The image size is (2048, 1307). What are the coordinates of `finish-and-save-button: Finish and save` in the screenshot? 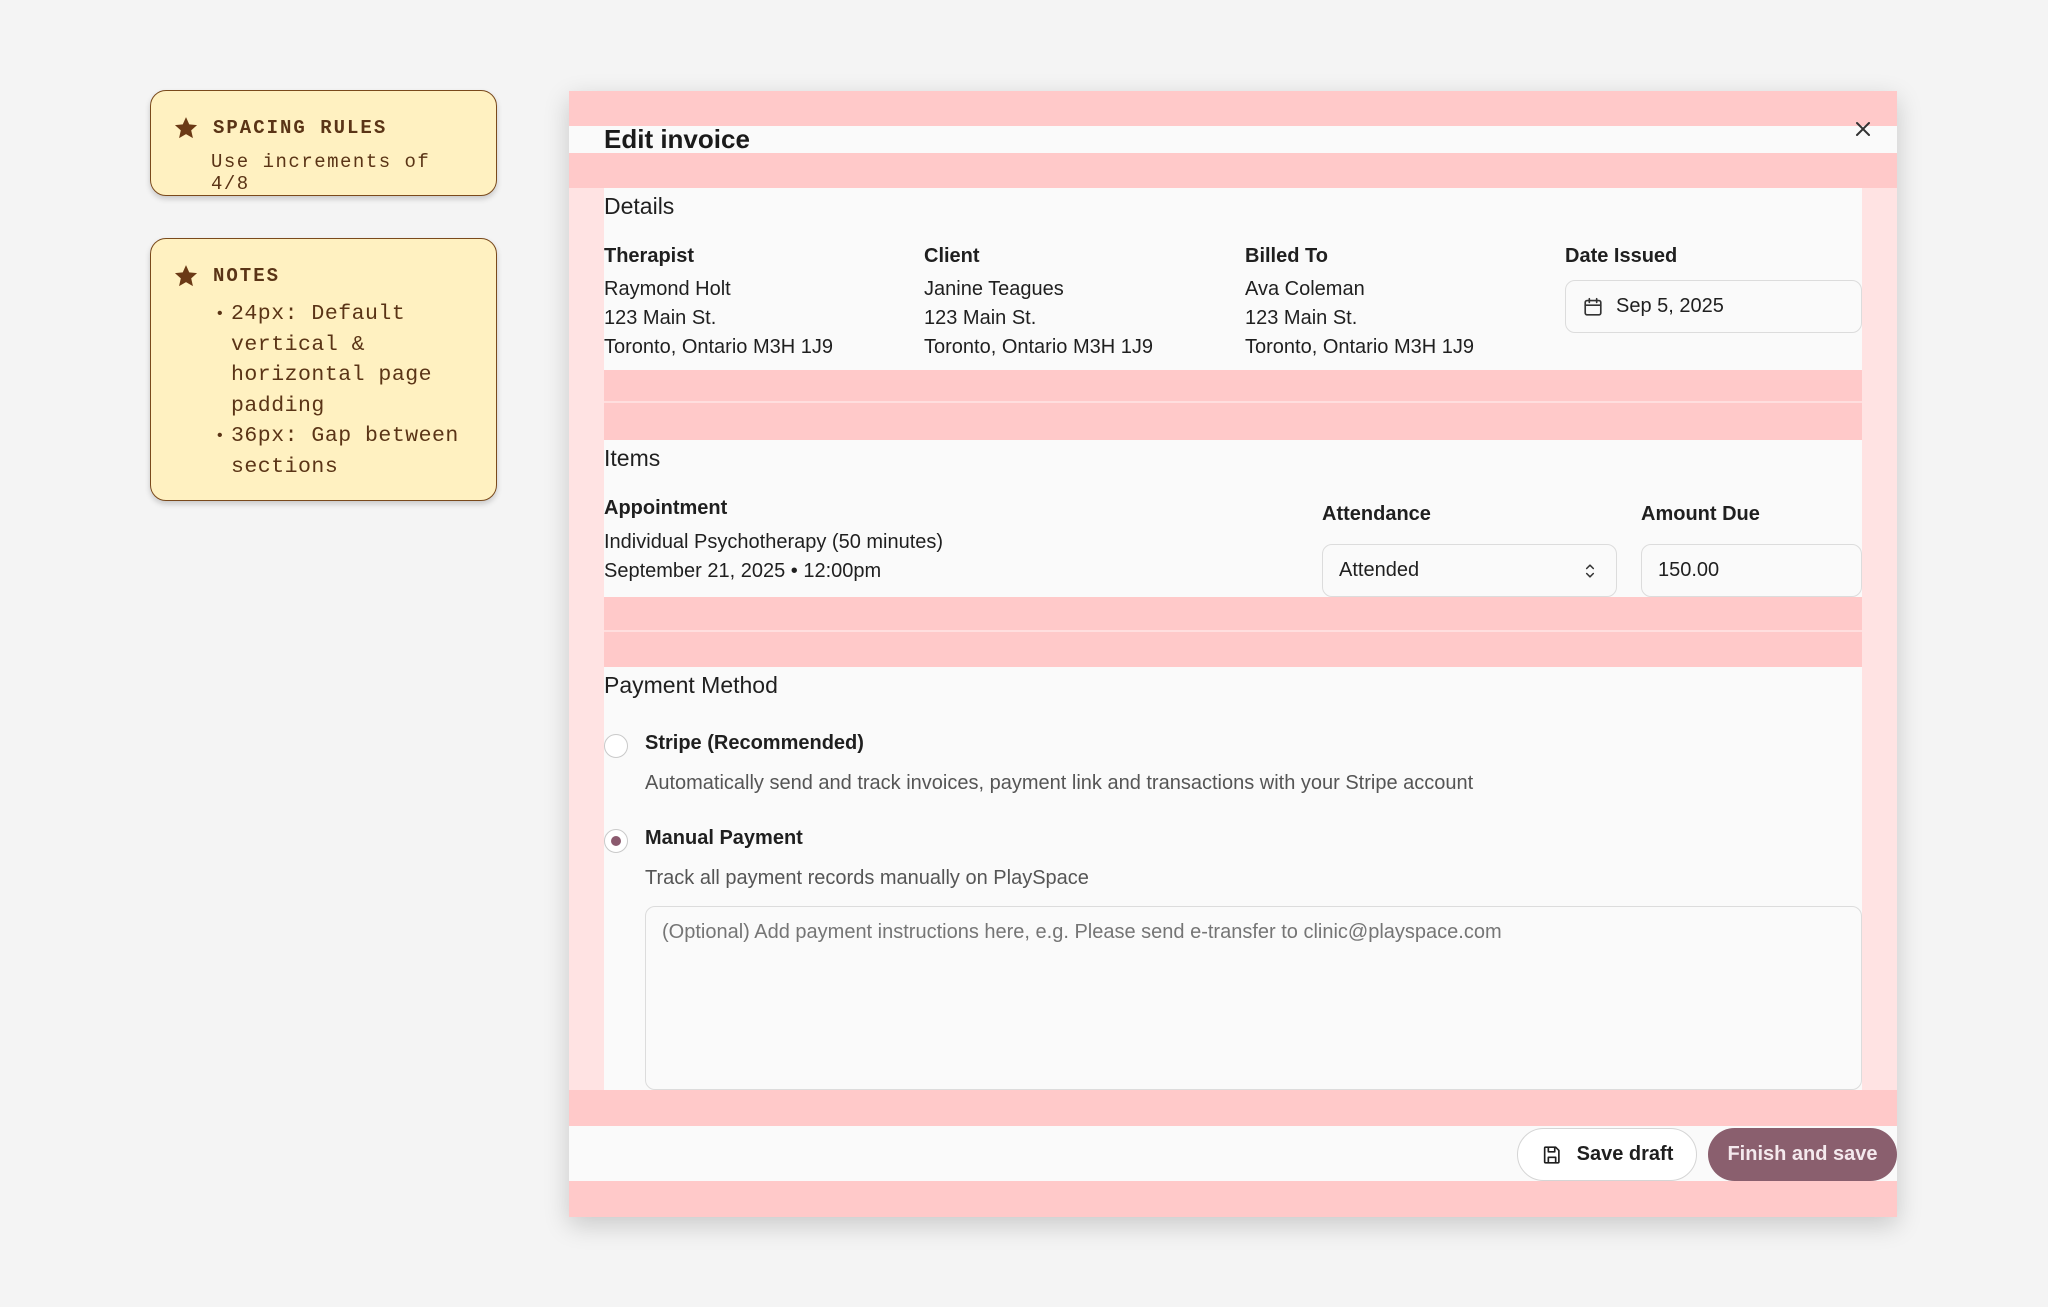 It's located at (1802, 1154).